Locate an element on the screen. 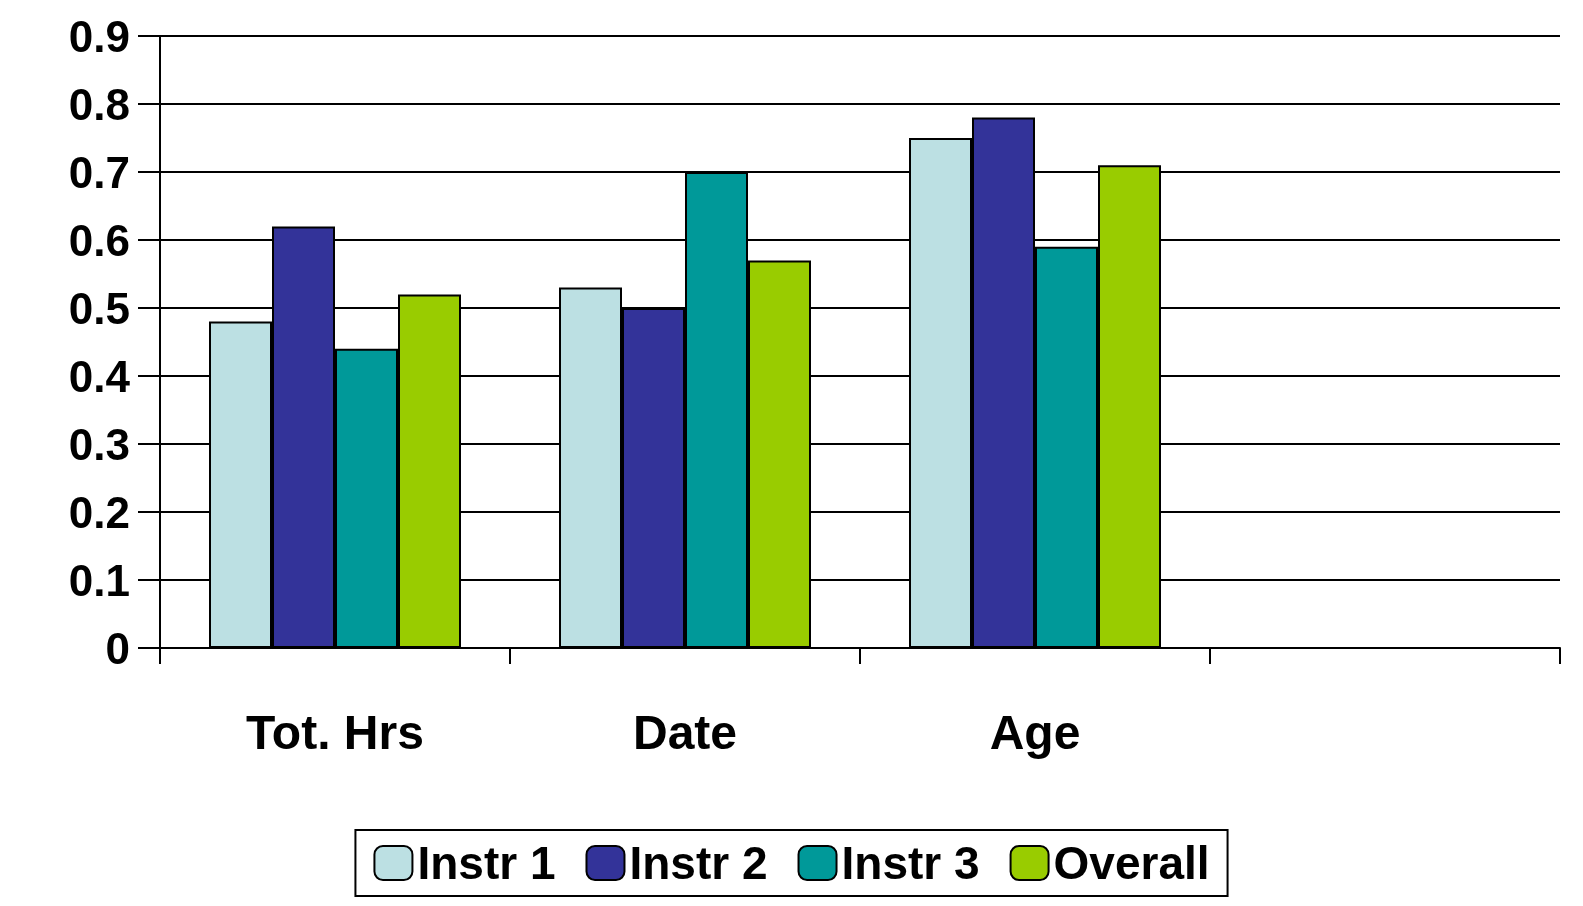  y-tick-label: 0.8 is located at coordinates (99, 104).